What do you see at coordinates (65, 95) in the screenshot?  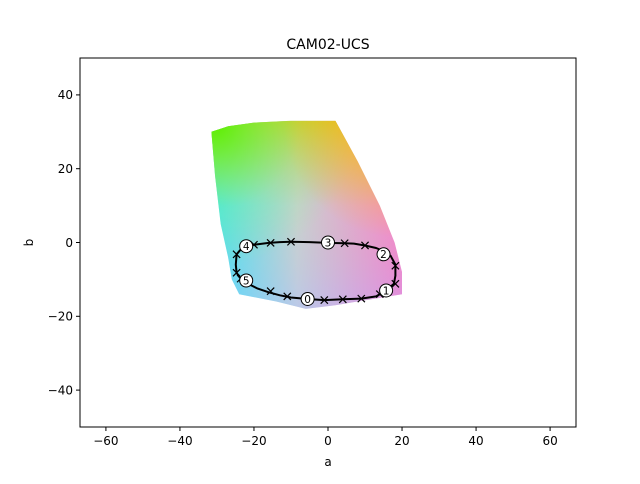 I see `y-tick-label: 40` at bounding box center [65, 95].